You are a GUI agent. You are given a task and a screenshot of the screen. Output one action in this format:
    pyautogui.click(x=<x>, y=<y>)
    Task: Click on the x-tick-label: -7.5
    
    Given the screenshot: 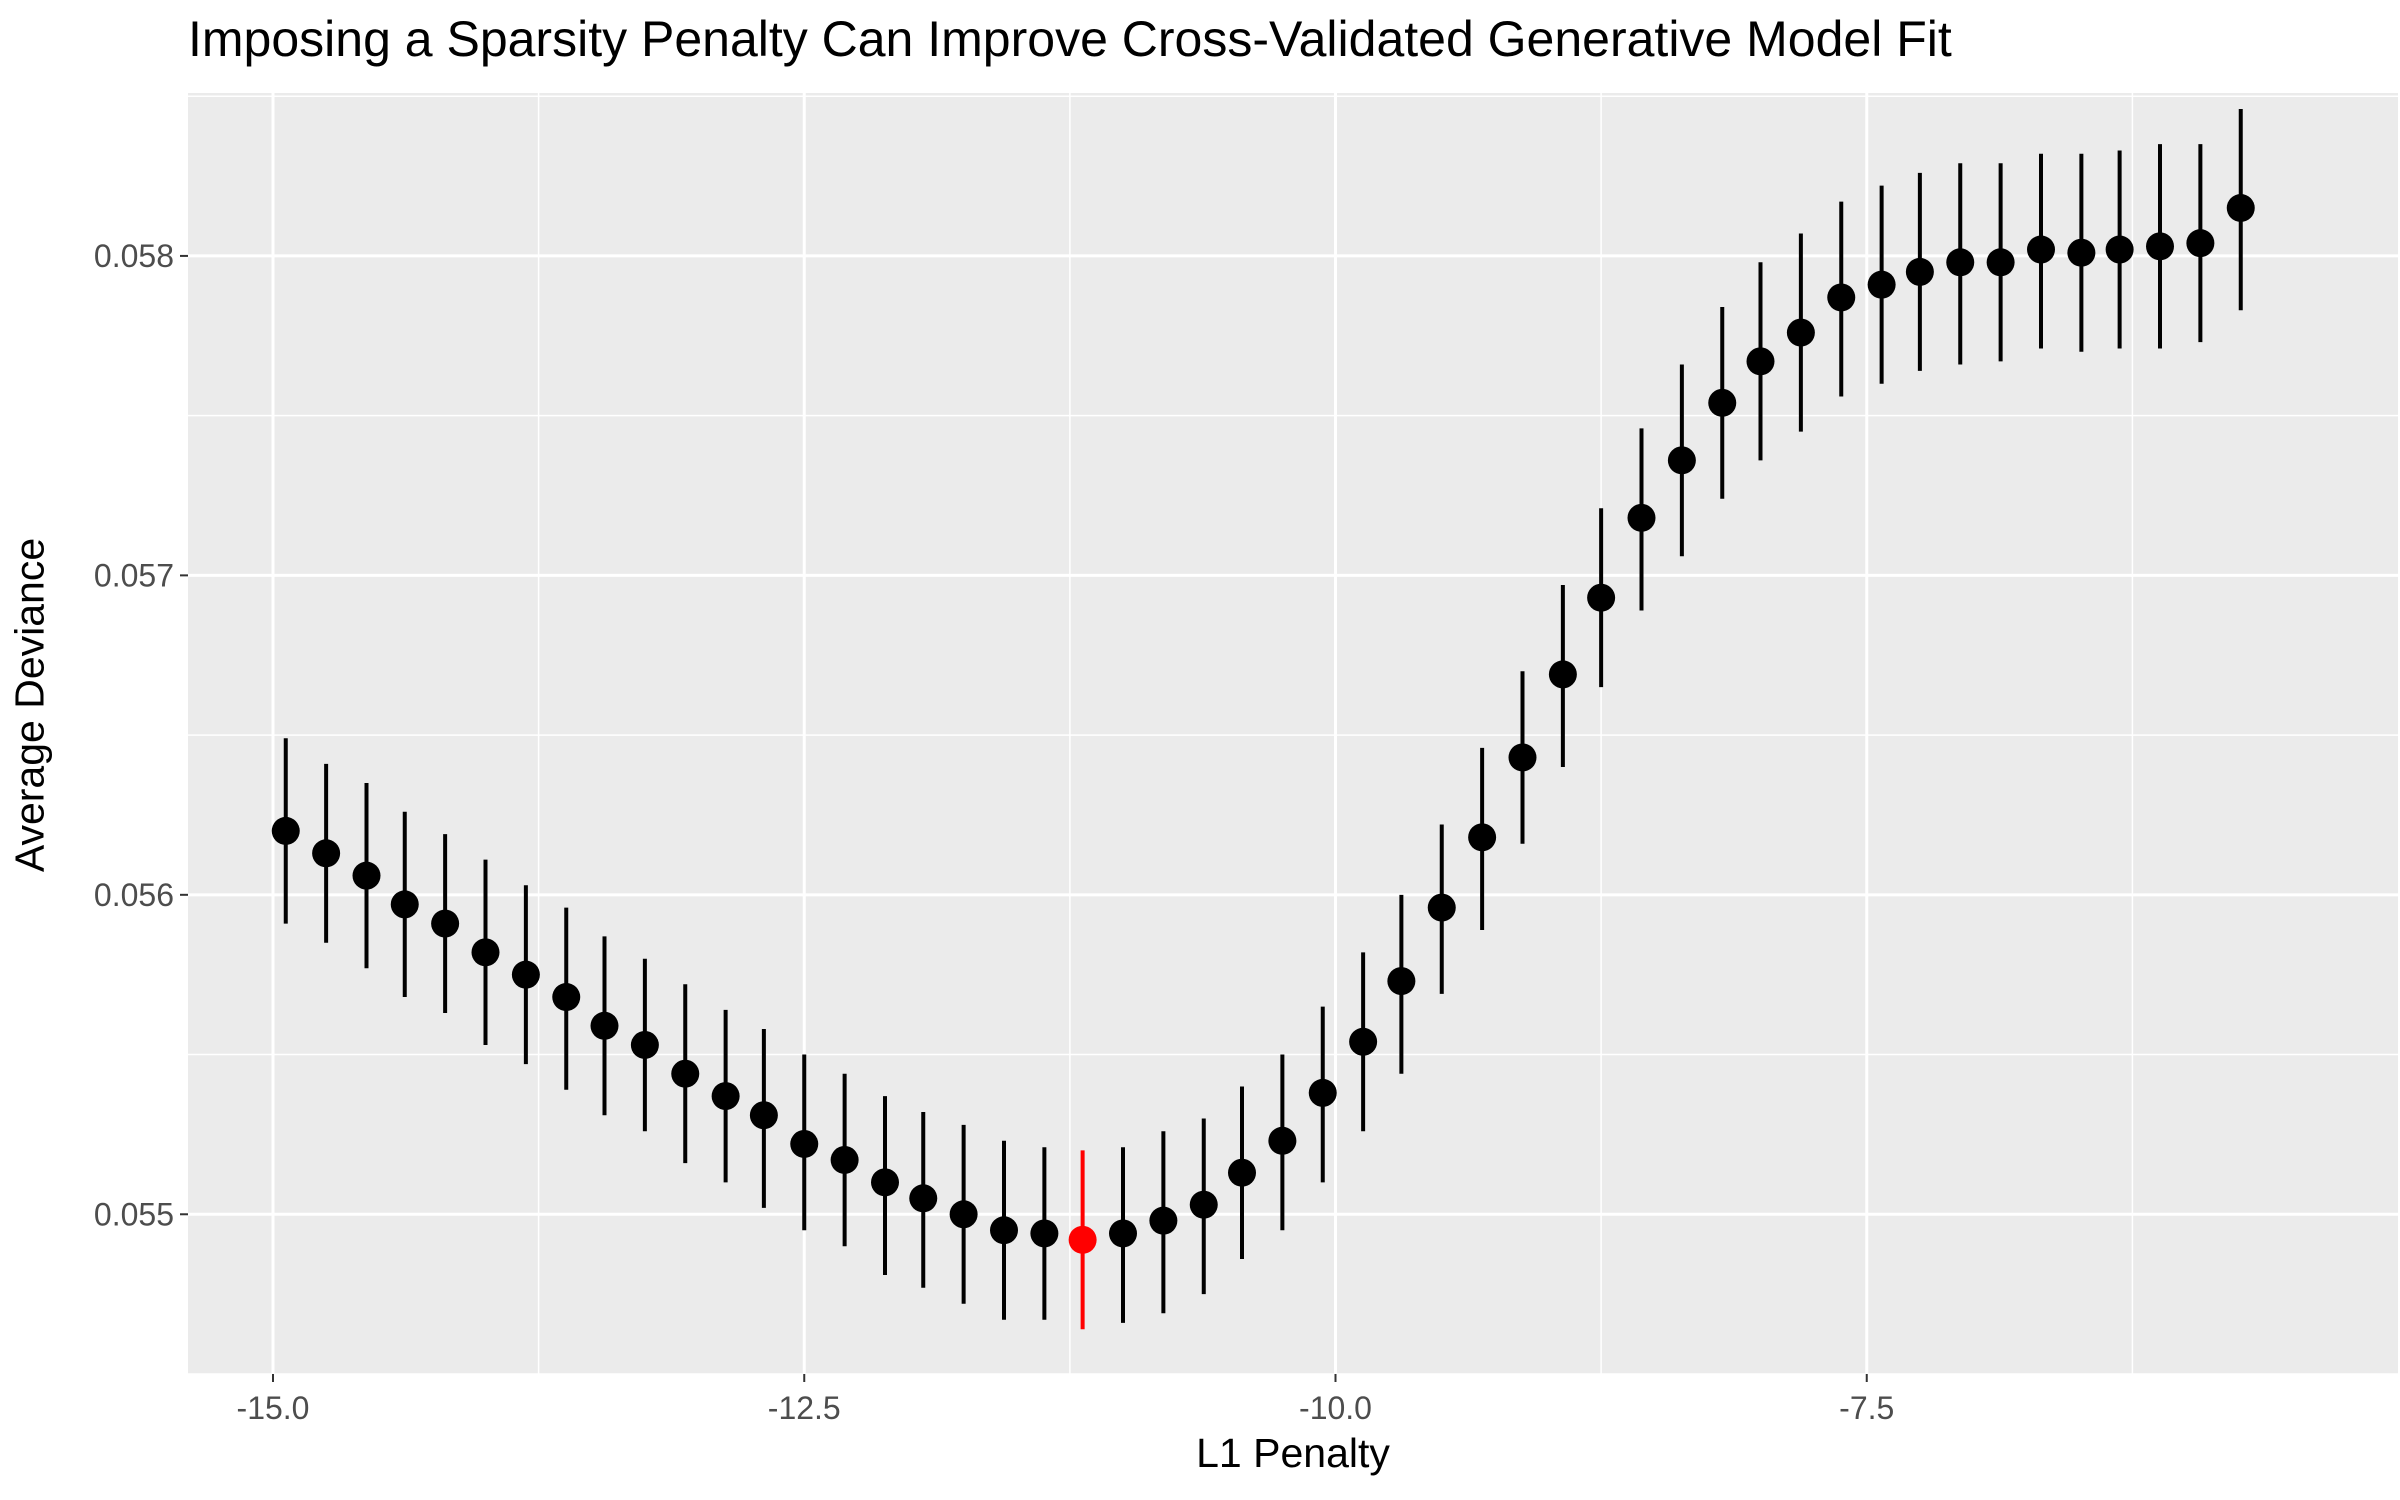 What is the action you would take?
    pyautogui.click(x=1866, y=1408)
    